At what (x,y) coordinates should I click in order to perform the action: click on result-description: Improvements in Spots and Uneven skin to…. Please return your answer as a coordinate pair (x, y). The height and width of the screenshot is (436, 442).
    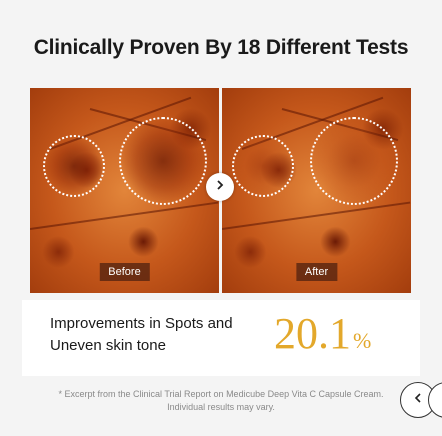
    Looking at the image, I should click on (165, 335).